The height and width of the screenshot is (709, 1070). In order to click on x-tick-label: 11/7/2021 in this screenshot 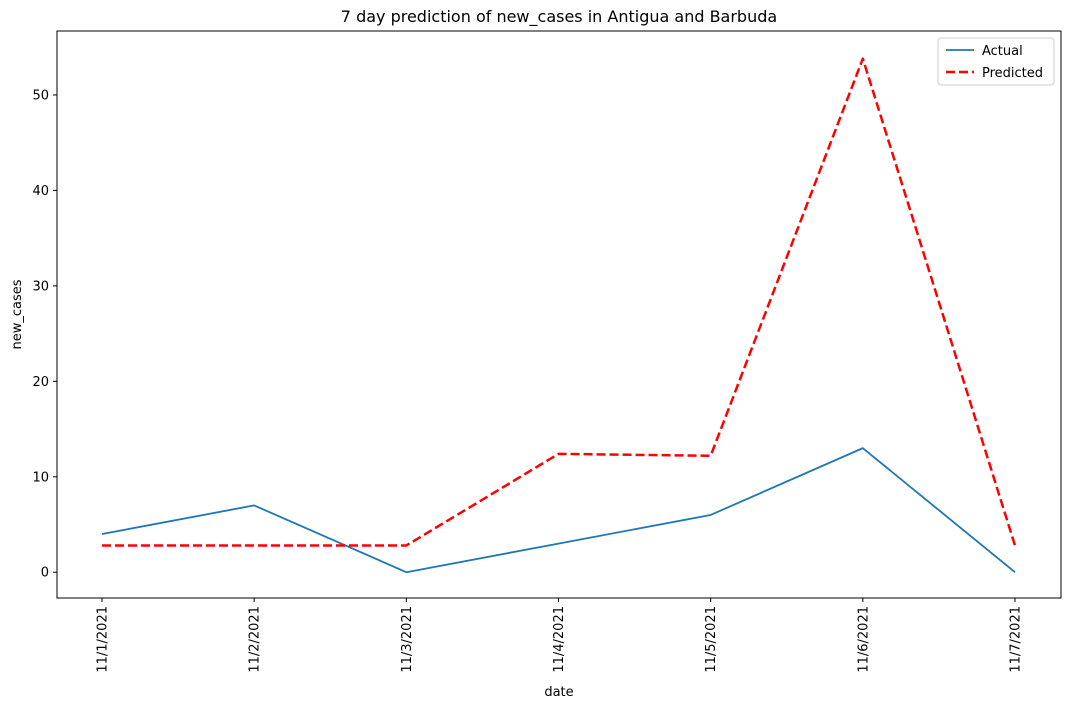, I will do `click(1016, 639)`.